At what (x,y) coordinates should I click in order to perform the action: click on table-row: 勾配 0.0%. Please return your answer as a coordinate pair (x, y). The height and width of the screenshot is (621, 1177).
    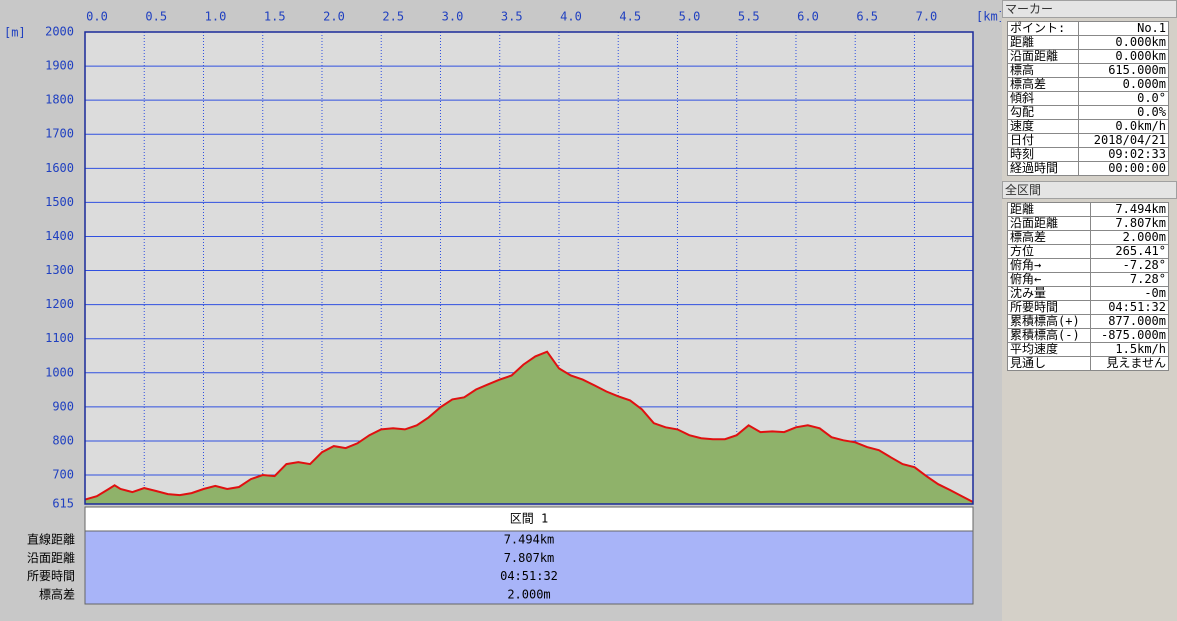
    Looking at the image, I should click on (1088, 112).